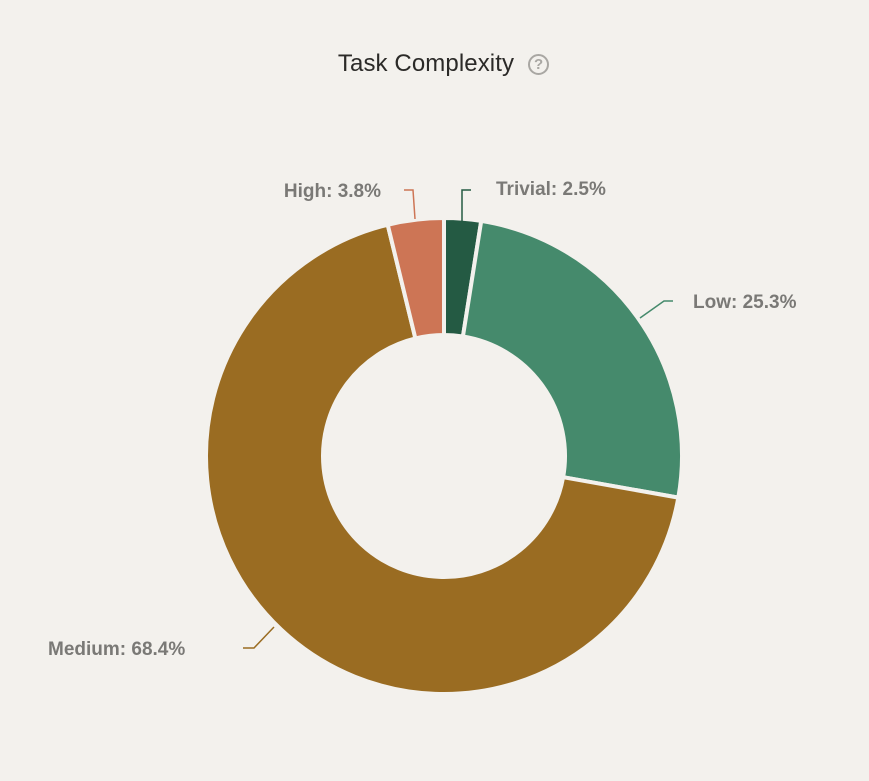 Image resolution: width=869 pixels, height=781 pixels. I want to click on label-medium: Medium: 68.4%, so click(116, 649).